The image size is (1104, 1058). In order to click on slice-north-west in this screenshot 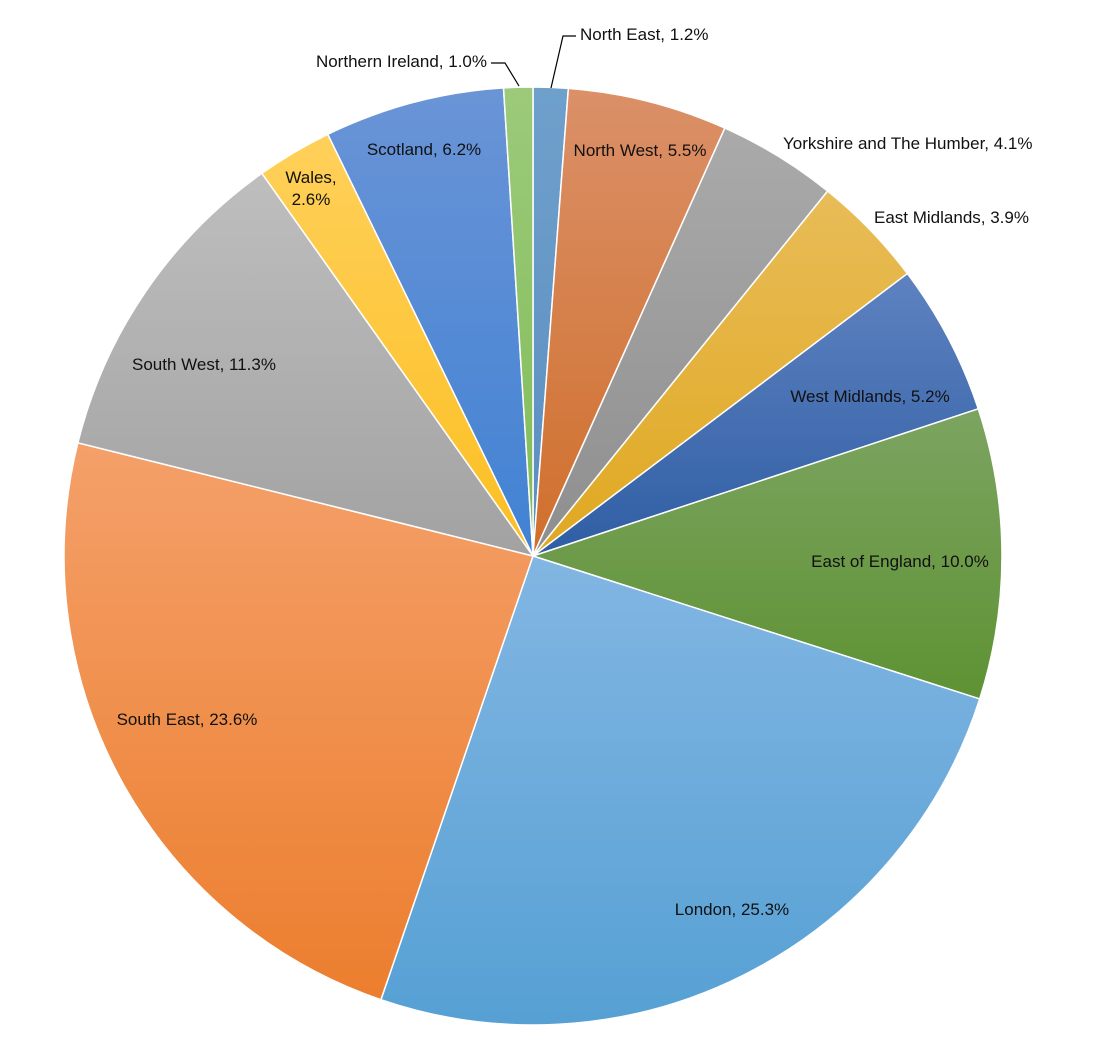, I will do `click(629, 322)`.